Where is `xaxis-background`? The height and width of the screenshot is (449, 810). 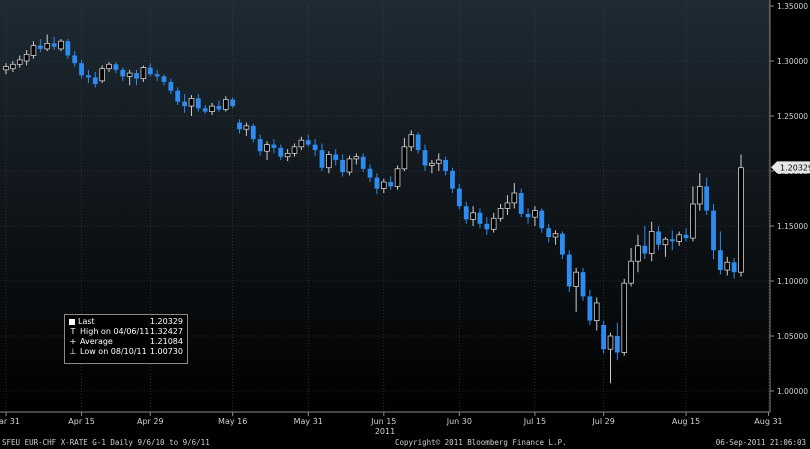 xaxis-background is located at coordinates (385, 424).